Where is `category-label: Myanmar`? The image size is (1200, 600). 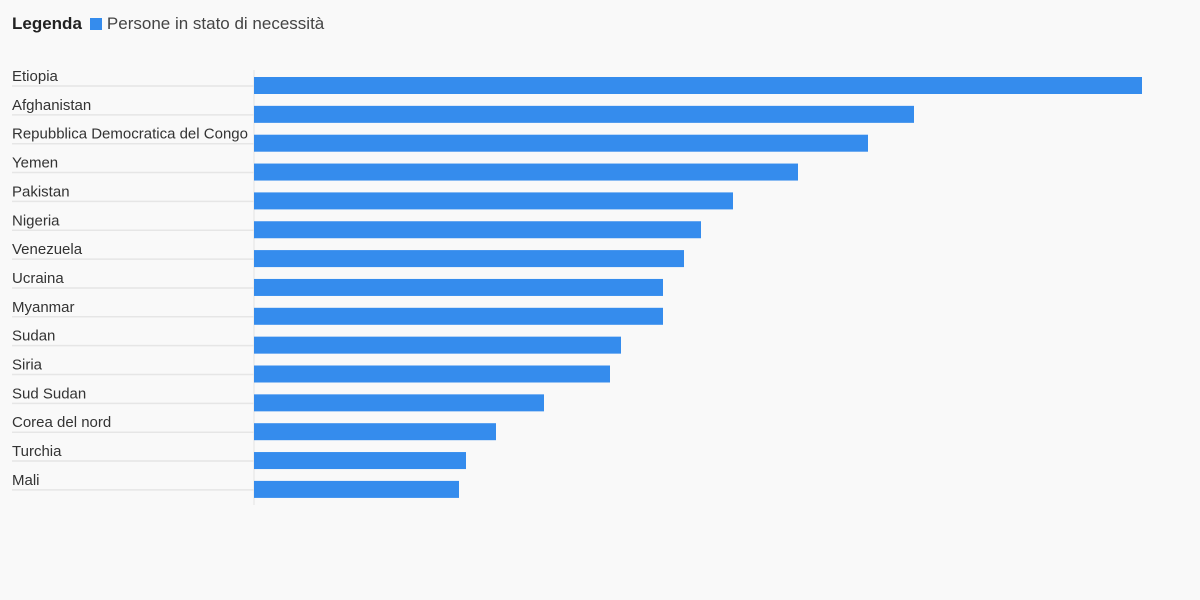
category-label: Myanmar is located at coordinates (43, 307).